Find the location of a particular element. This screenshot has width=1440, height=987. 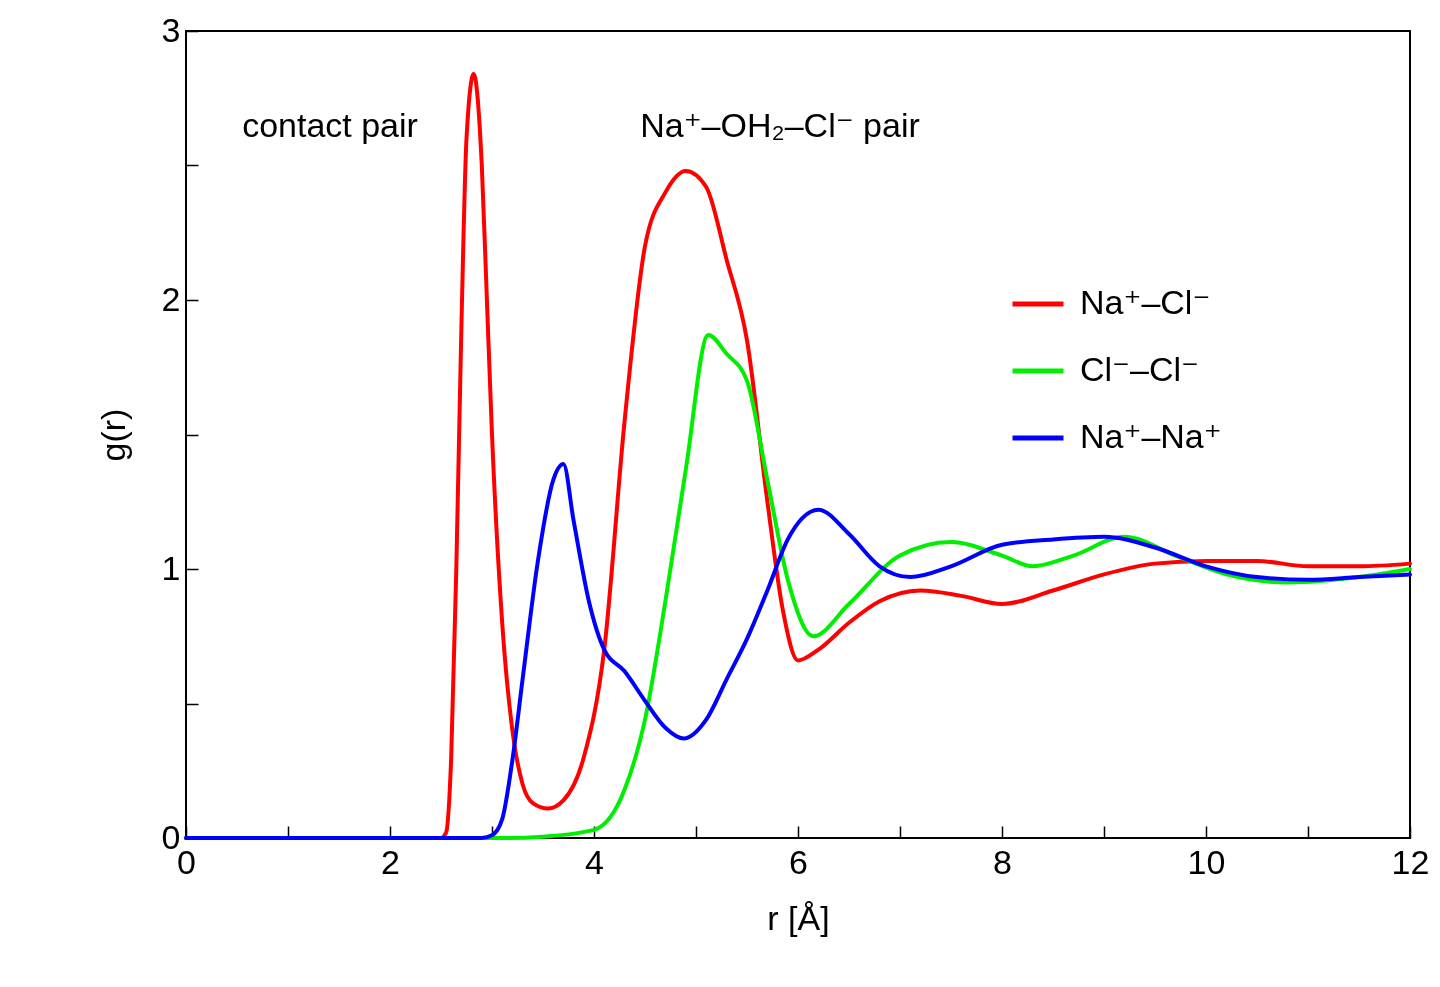

x-tick-label: 8 is located at coordinates (1002, 861).